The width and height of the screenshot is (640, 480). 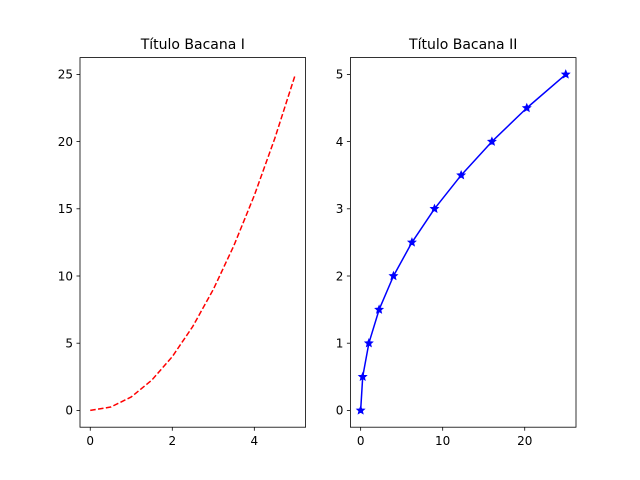 What do you see at coordinates (340, 142) in the screenshot?
I see `y-tick-label: 4` at bounding box center [340, 142].